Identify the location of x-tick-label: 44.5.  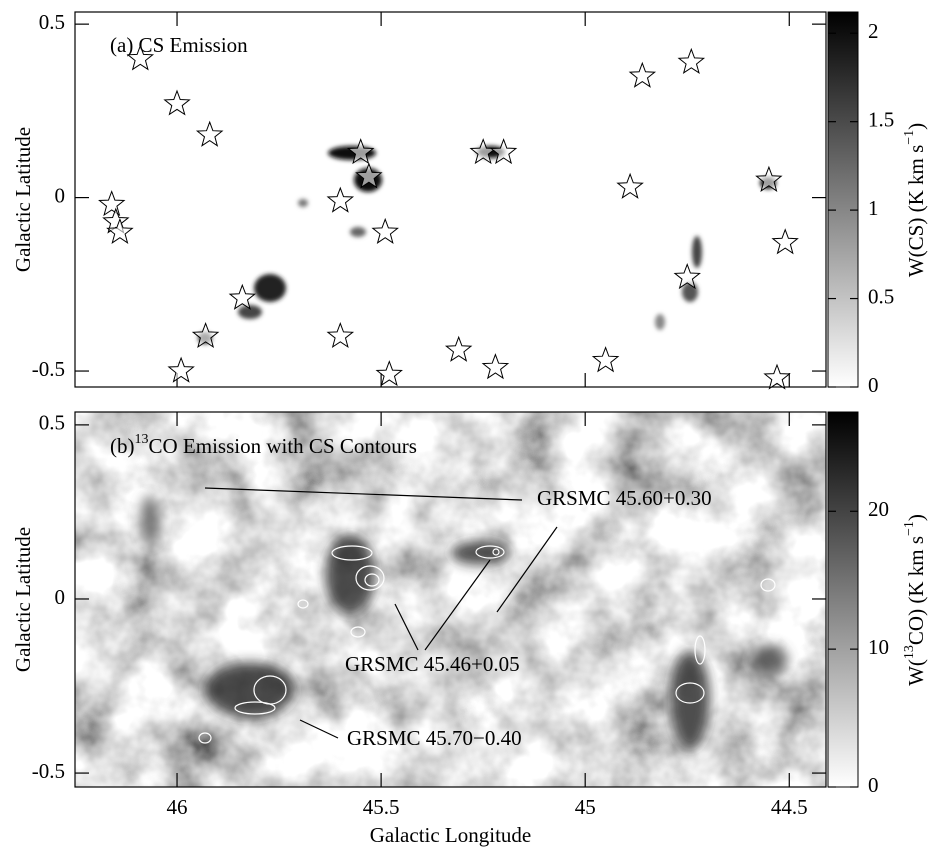
(789, 807).